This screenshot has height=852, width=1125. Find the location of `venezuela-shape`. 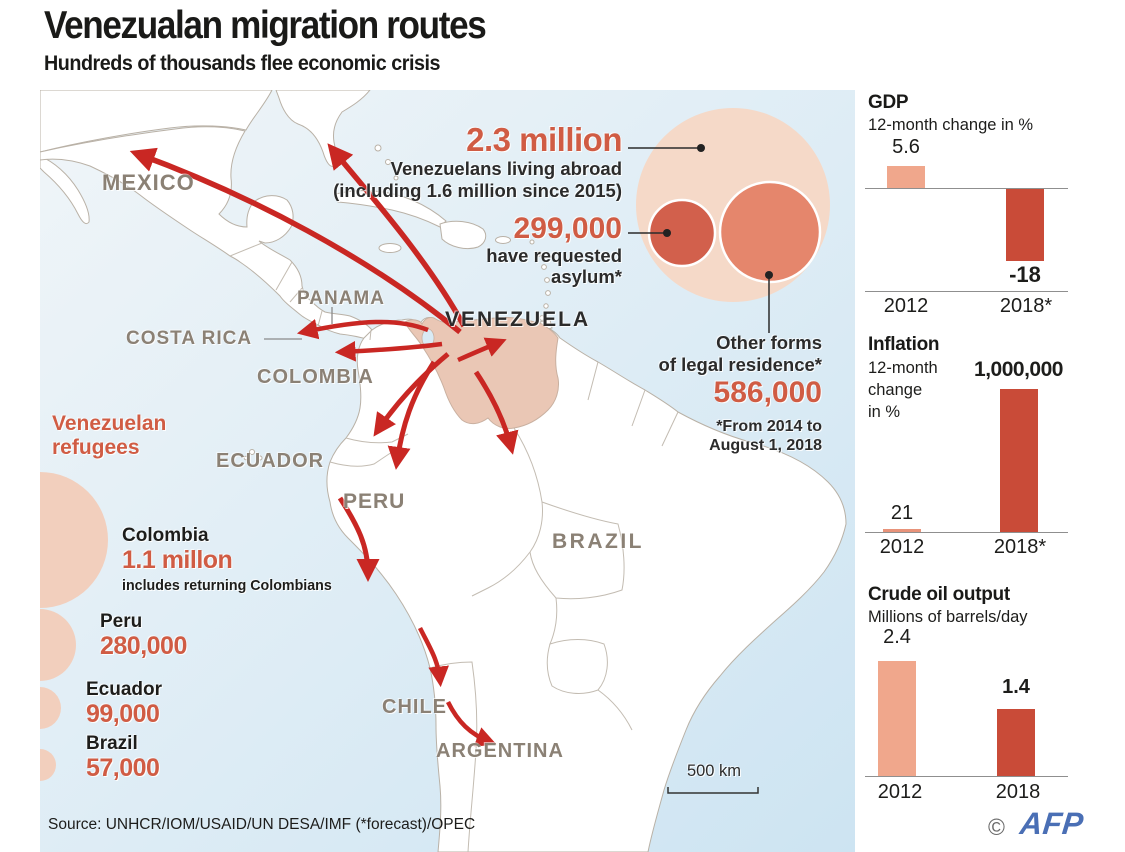

venezuela-shape is located at coordinates (481, 373).